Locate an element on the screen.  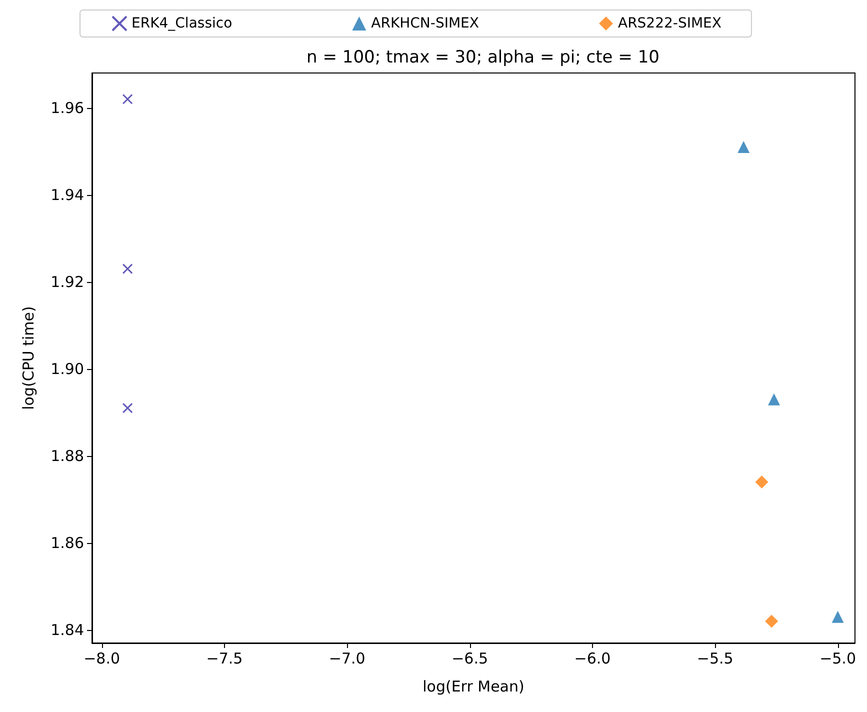
x-tick-label: −8.0 is located at coordinates (102, 659).